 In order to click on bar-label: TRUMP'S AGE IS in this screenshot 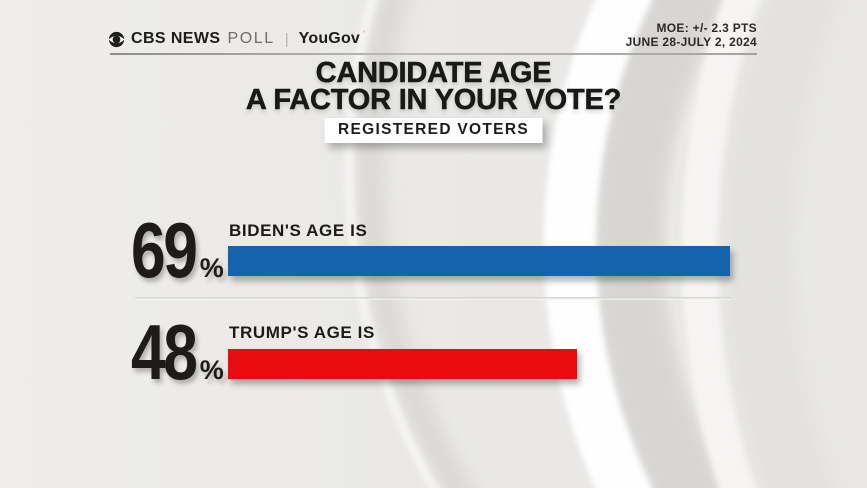, I will do `click(302, 332)`.